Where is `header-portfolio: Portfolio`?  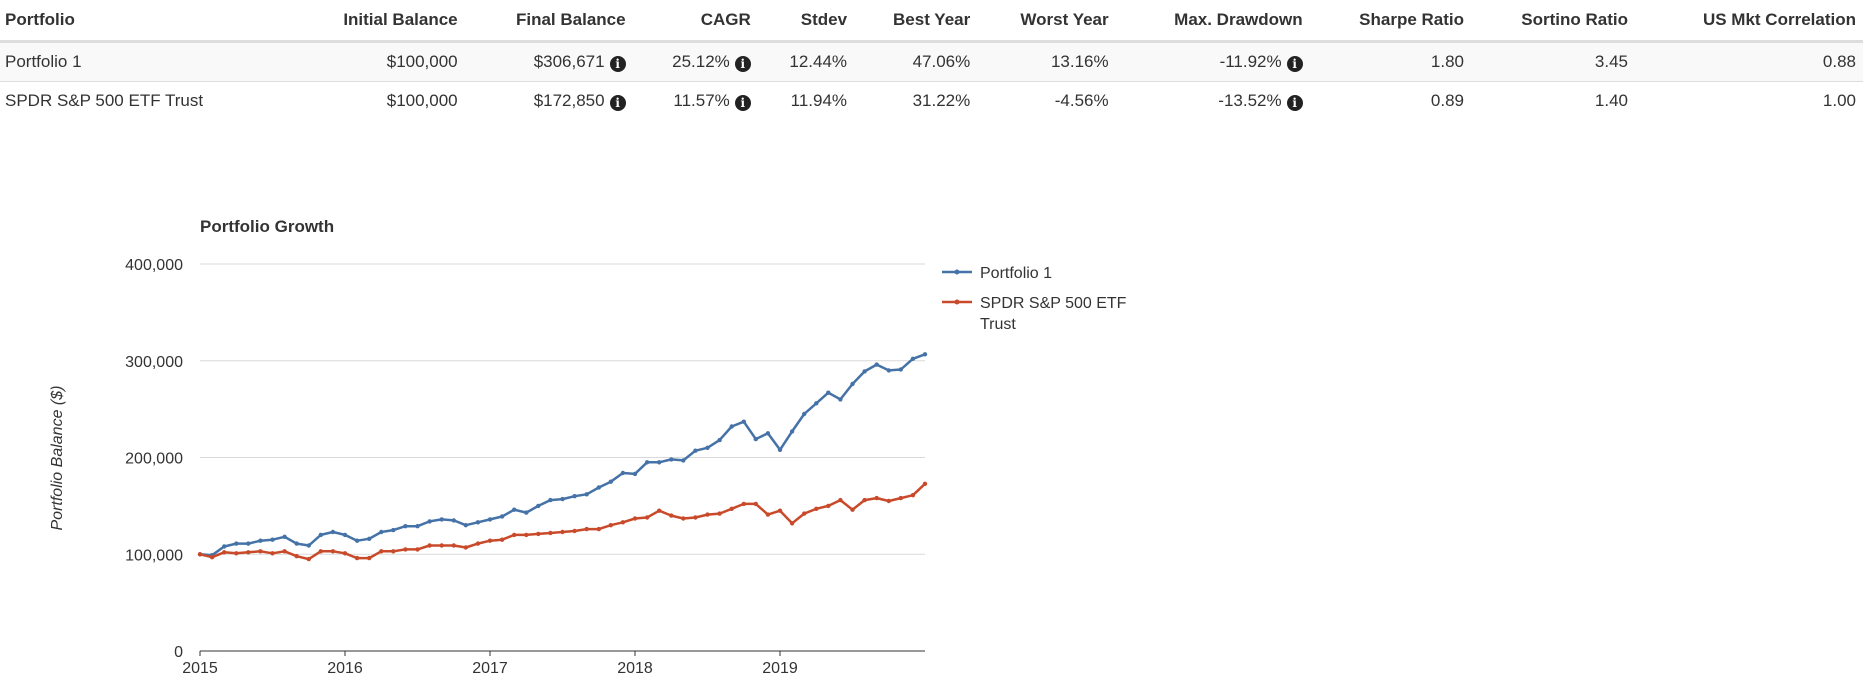 header-portfolio: Portfolio is located at coordinates (145, 21).